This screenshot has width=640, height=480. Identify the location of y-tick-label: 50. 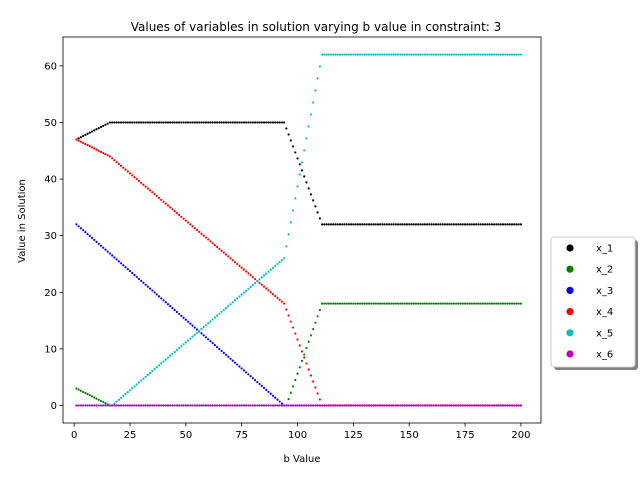
(50, 123).